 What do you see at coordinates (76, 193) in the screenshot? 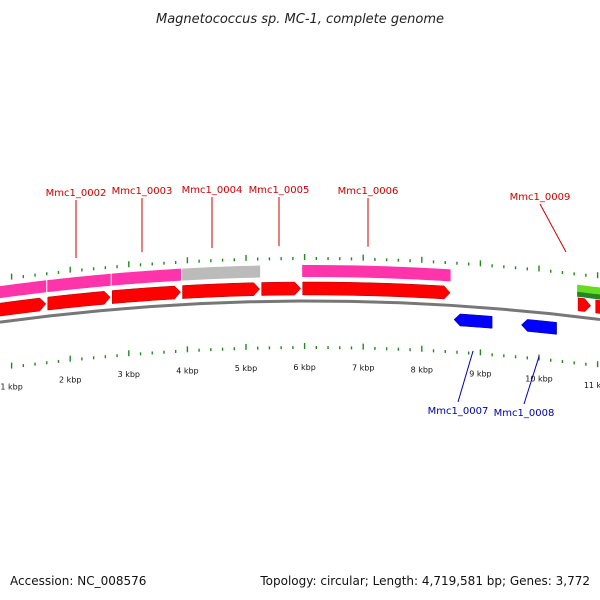
I see `gene-label: Mmc1_0002` at bounding box center [76, 193].